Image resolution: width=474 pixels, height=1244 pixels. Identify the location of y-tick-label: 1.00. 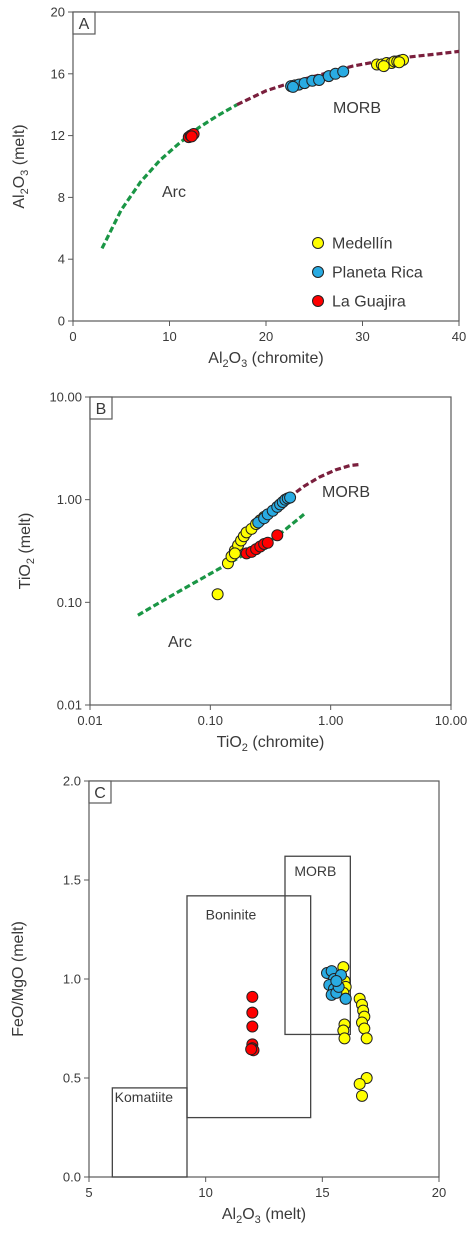
(69, 499).